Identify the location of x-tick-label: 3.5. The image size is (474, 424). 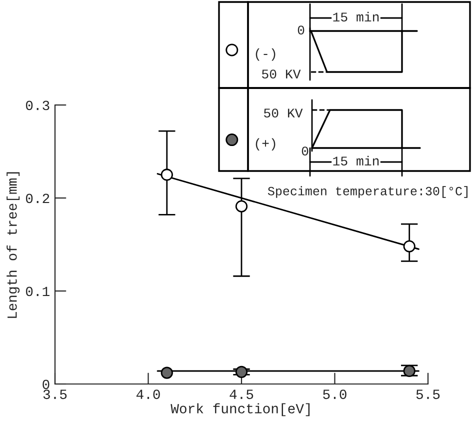
(55, 395).